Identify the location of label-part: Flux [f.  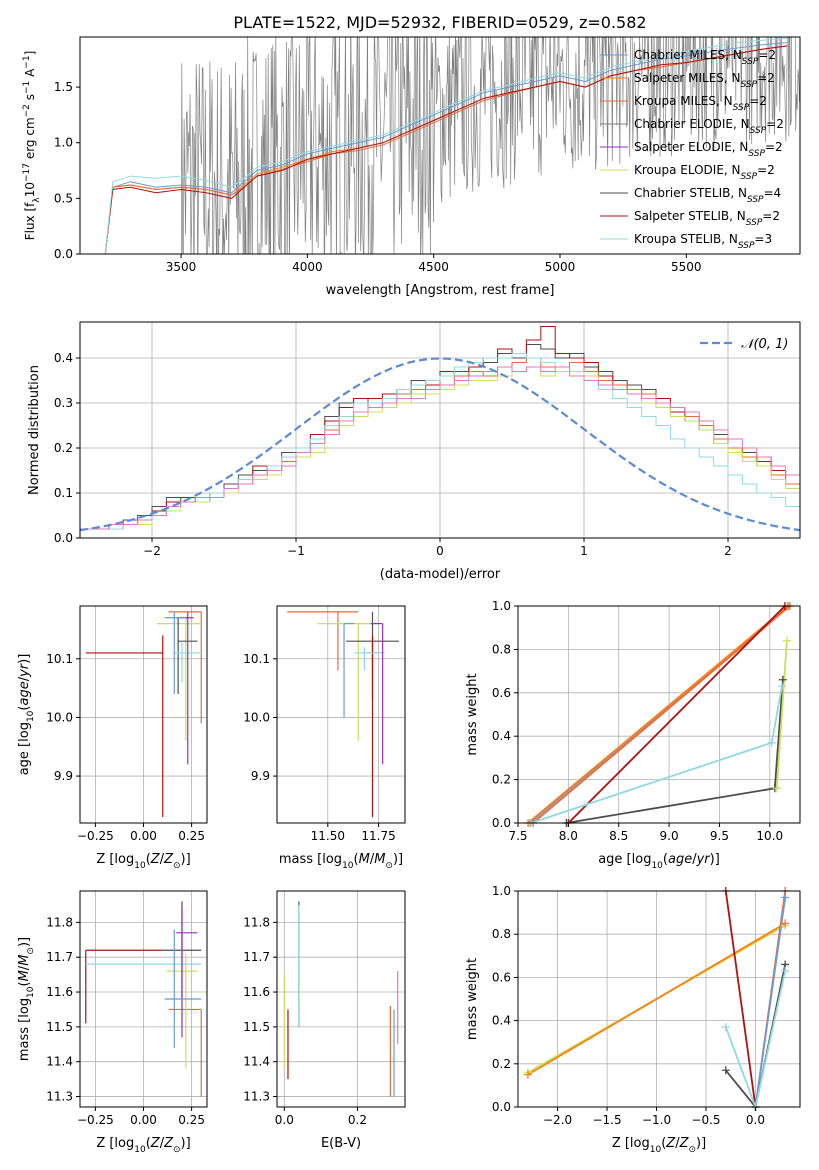
(30, 221).